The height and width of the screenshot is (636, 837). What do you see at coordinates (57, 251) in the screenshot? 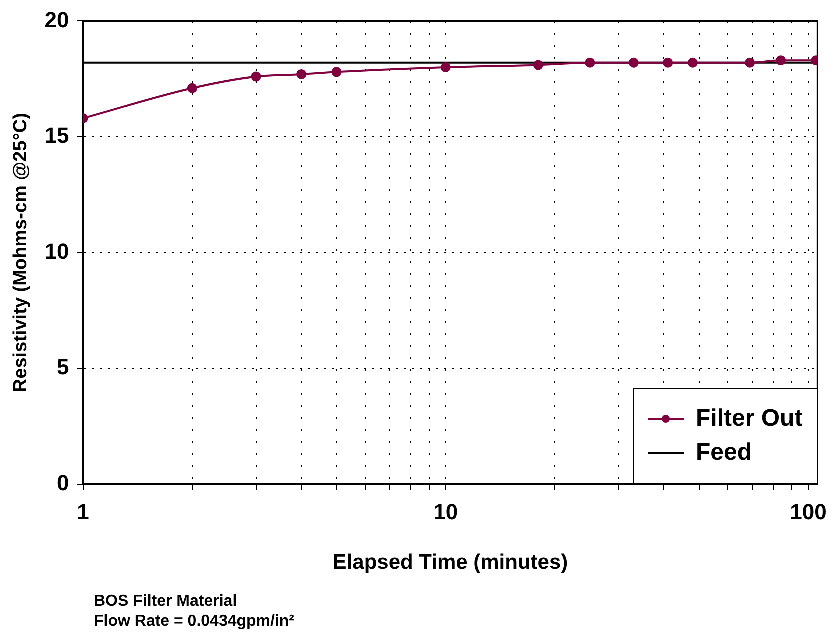
I see `y-tick-label: 10` at bounding box center [57, 251].